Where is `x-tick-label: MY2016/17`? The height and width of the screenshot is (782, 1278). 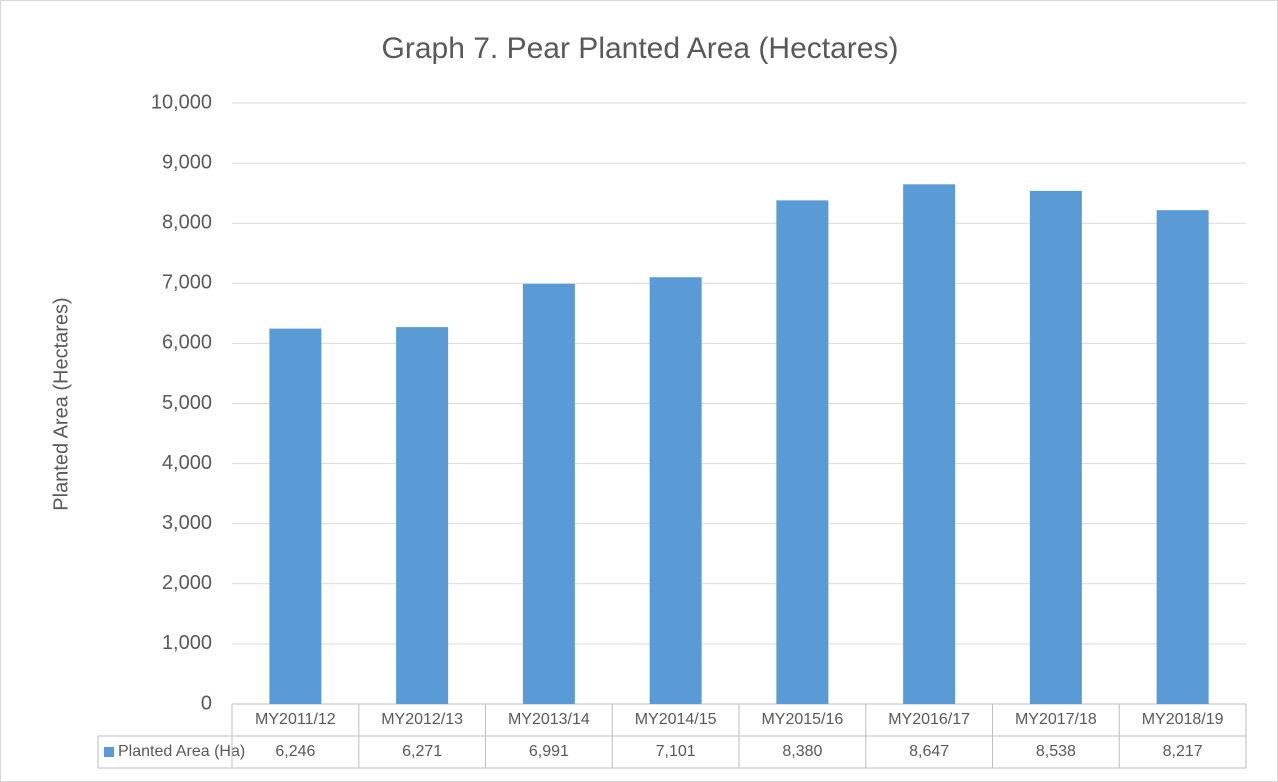
x-tick-label: MY2016/17 is located at coordinates (929, 719).